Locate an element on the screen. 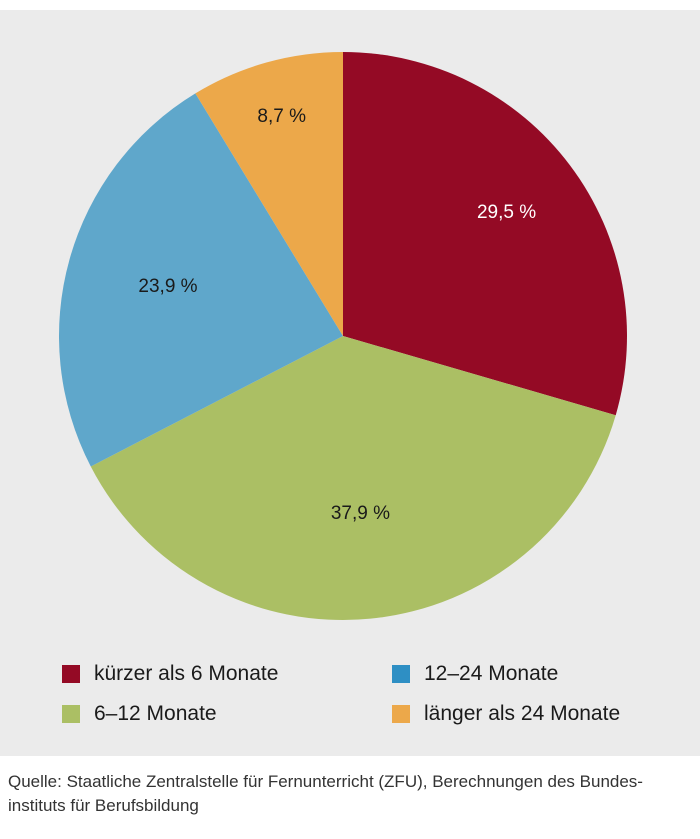  pie-slice-label-3: 23,9 % is located at coordinates (167, 286).